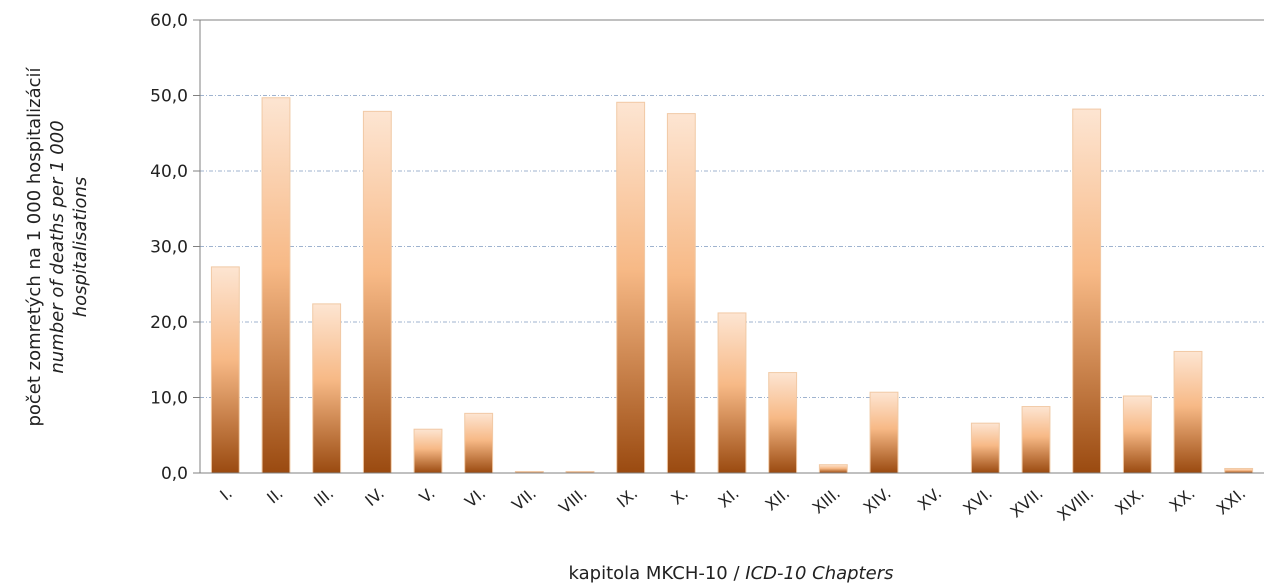  What do you see at coordinates (877, 501) in the screenshot?
I see `x-tick-label: XIV.` at bounding box center [877, 501].